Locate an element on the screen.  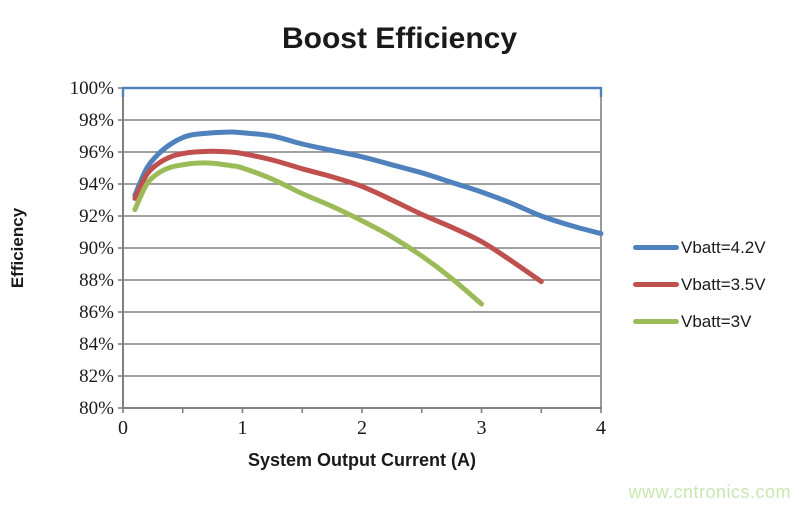
x-tick-label: 3 is located at coordinates (482, 428).